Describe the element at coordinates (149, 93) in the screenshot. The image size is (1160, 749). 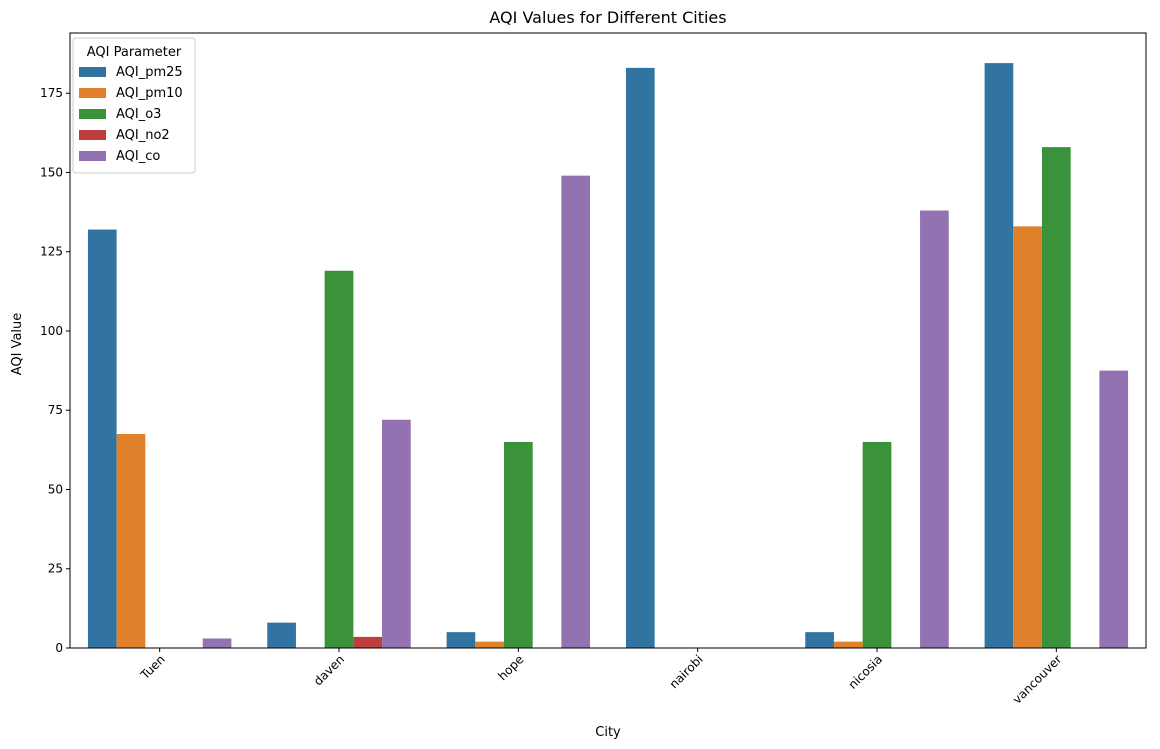
I see `legend-label-AQI_pm10: AQI_pm10` at that location.